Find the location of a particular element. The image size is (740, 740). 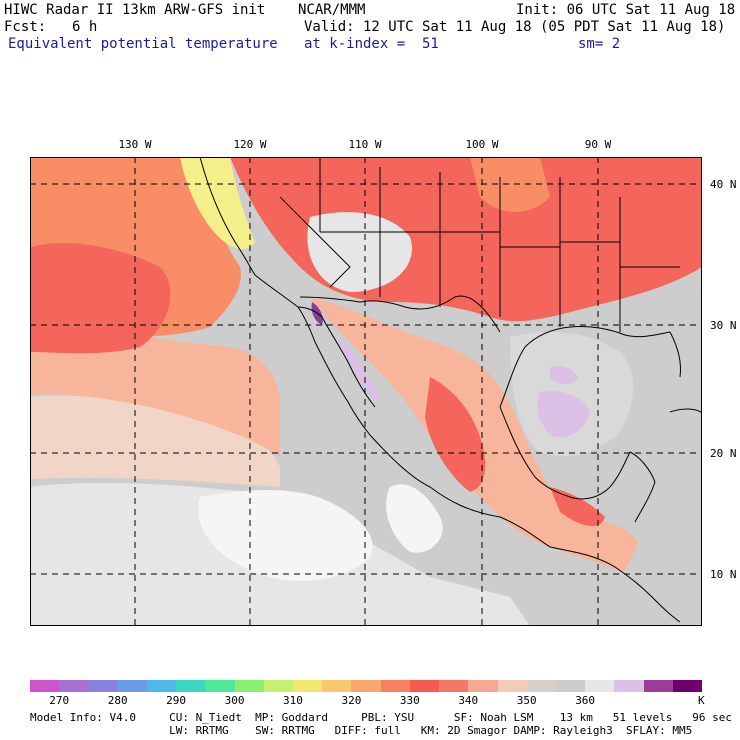

isthmus-red is located at coordinates (577, 507).